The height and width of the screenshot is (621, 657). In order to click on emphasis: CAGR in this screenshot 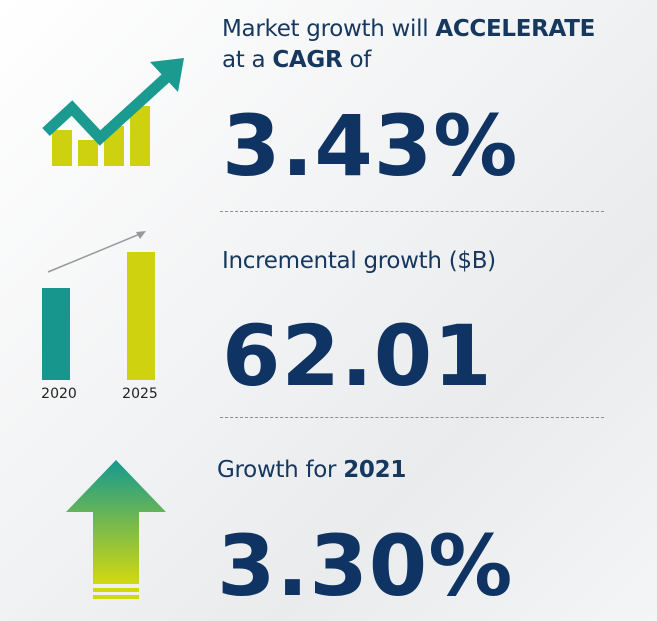, I will do `click(307, 60)`.